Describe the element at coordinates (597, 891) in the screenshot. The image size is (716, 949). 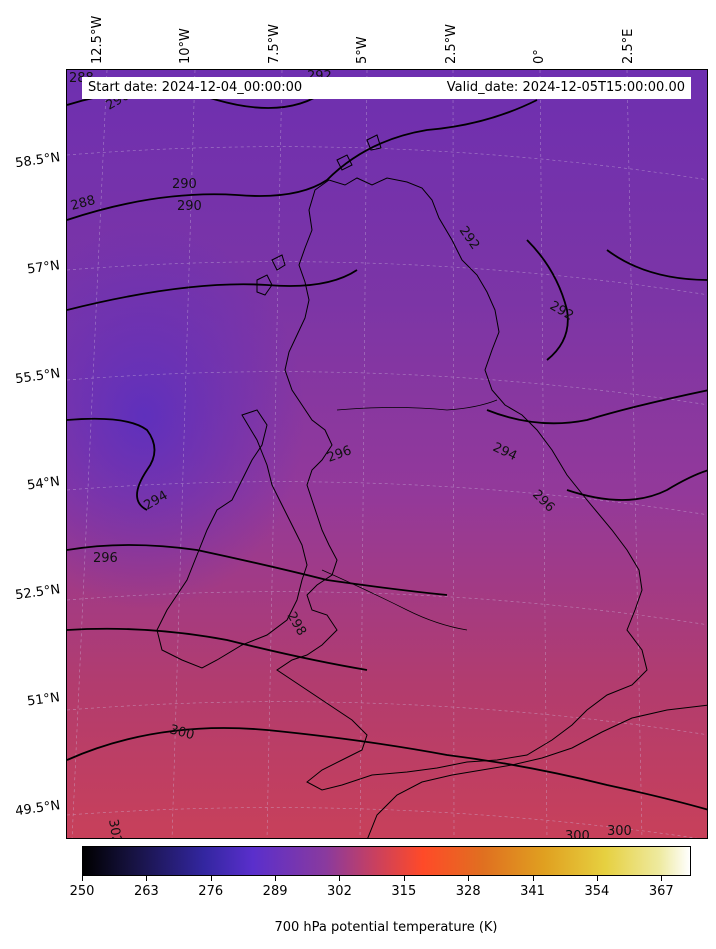
I see `colorbar-tick-label: 354` at that location.